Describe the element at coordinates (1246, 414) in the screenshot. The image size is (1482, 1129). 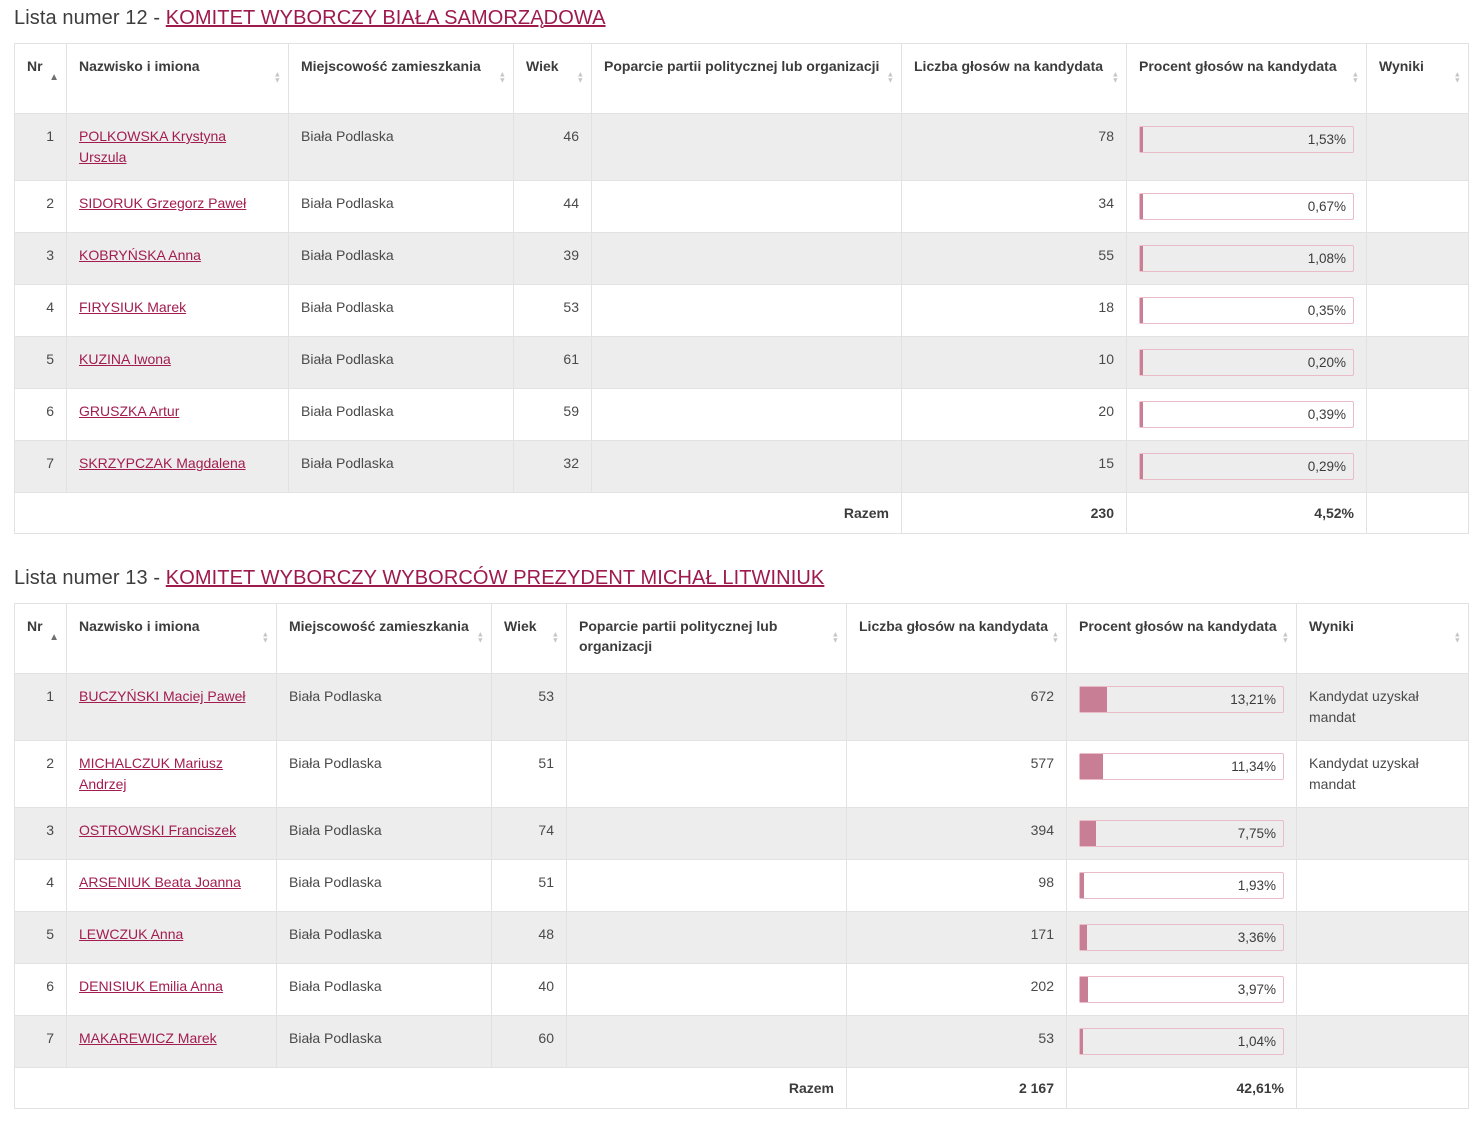
I see `percent-bar: 0,39%` at that location.